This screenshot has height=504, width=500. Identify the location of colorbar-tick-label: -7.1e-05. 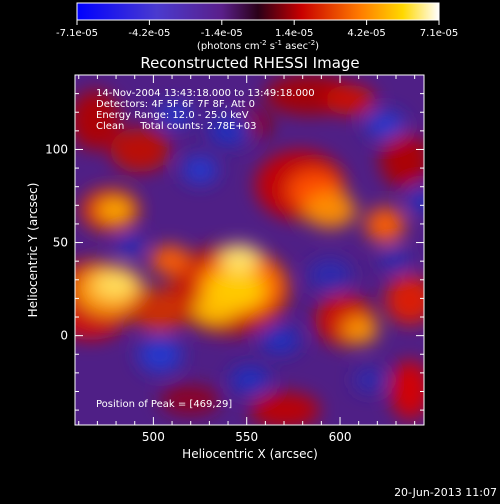
(77, 33).